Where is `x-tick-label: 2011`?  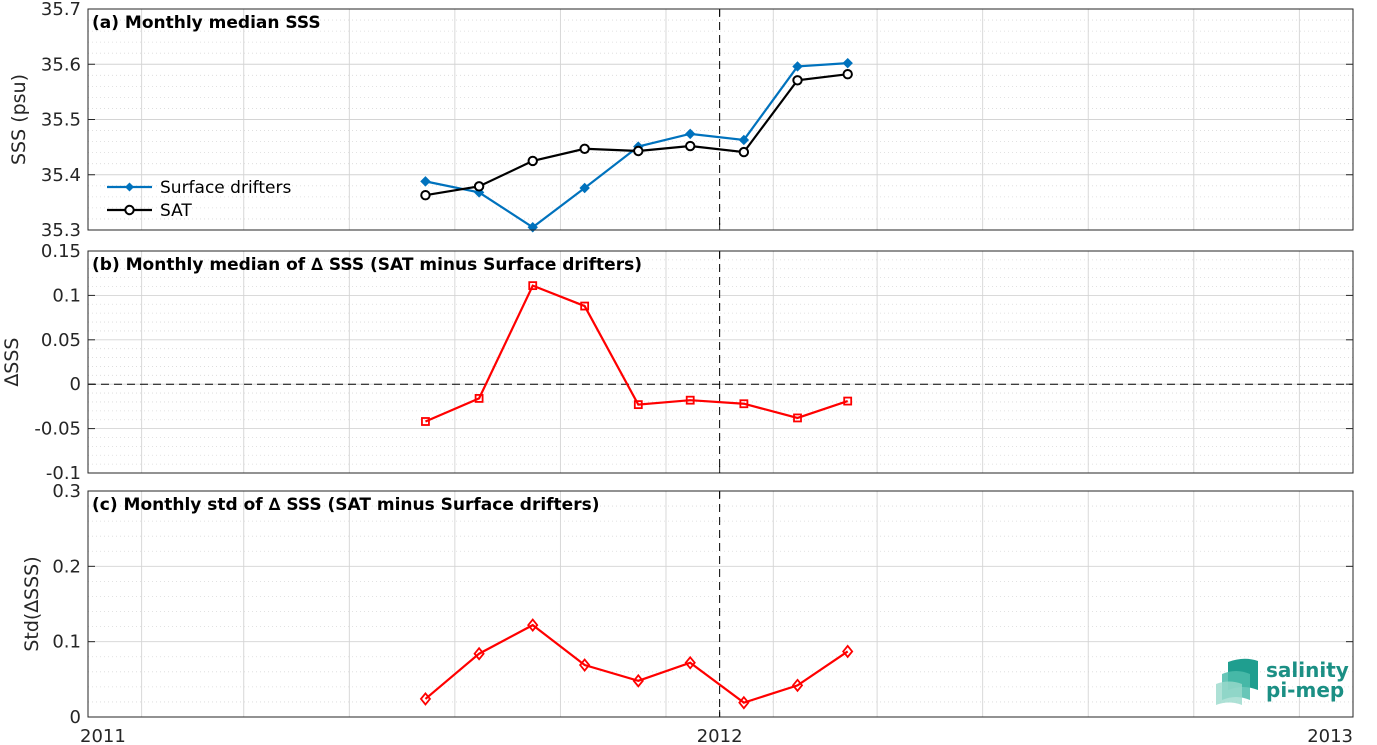 x-tick-label: 2011 is located at coordinates (103, 735).